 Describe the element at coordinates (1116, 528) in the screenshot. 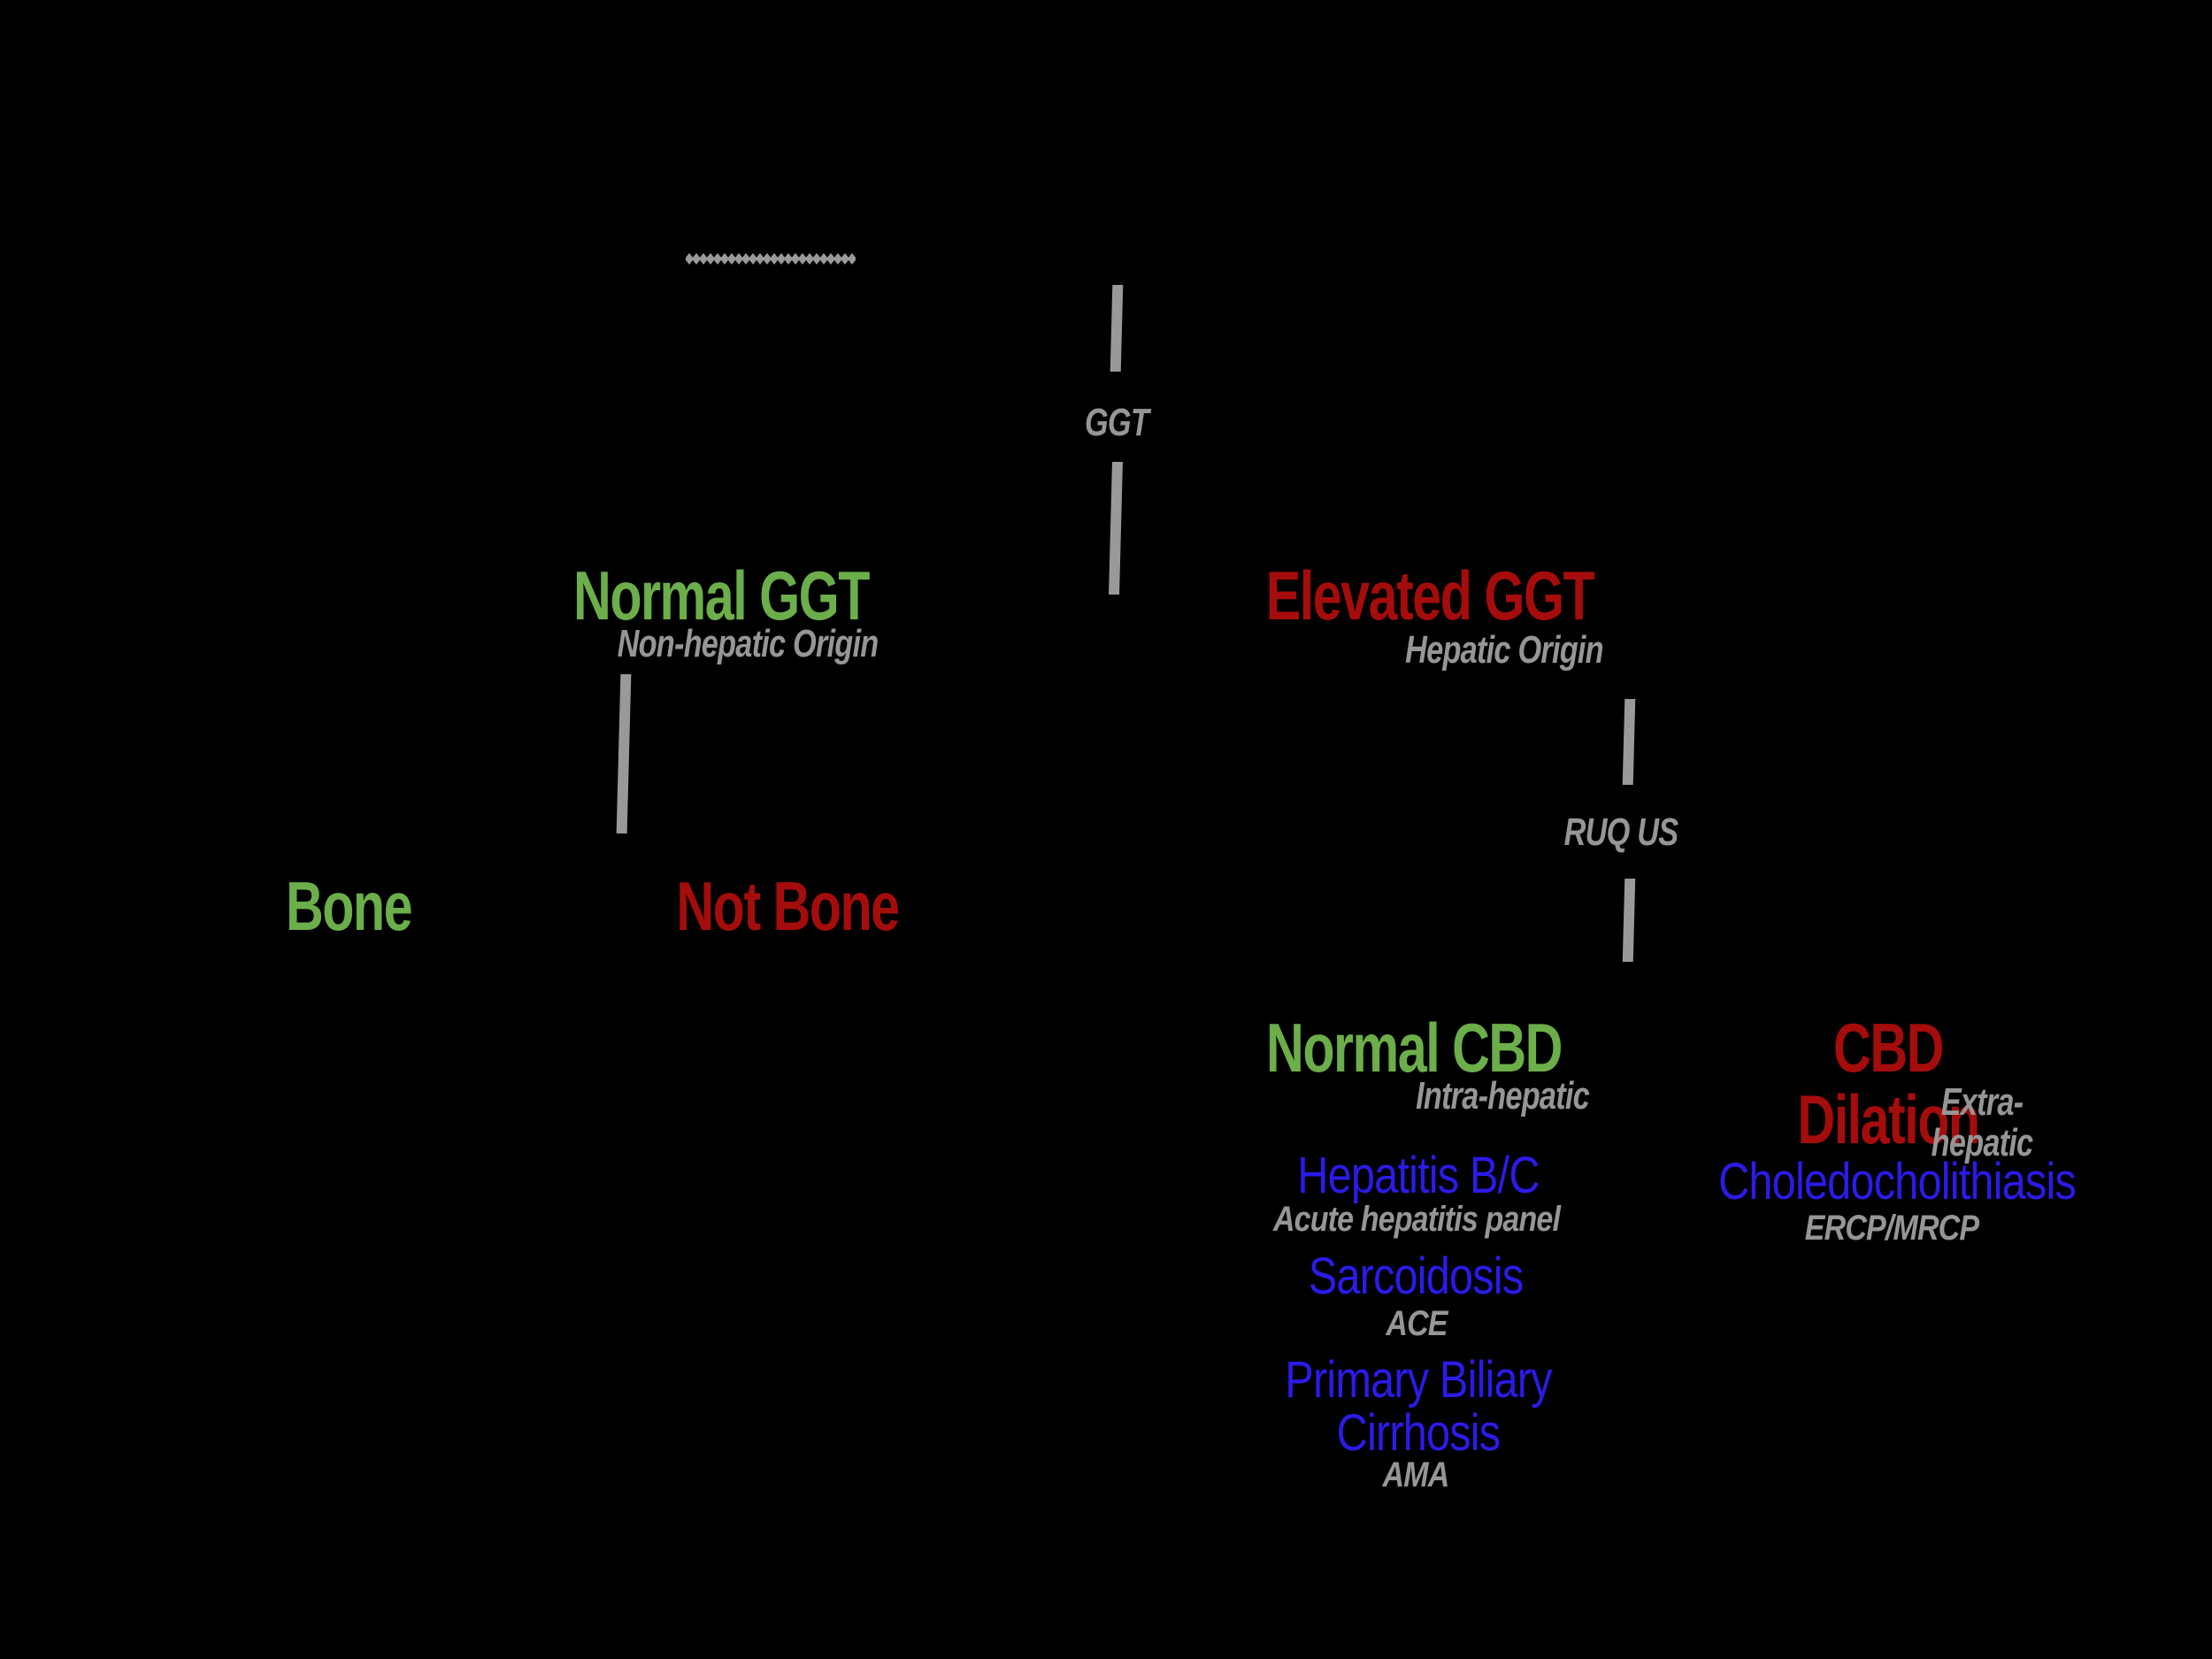

I see `connector-ggt-to-branches` at that location.